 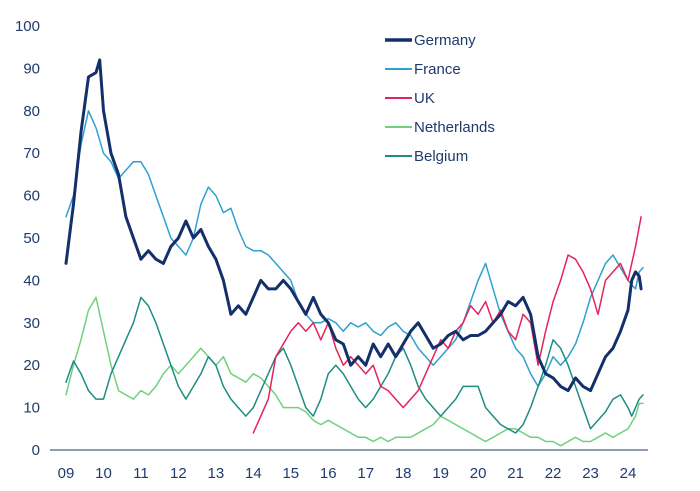 What do you see at coordinates (454, 127) in the screenshot?
I see `legend-label-netherlands: Netherlands` at bounding box center [454, 127].